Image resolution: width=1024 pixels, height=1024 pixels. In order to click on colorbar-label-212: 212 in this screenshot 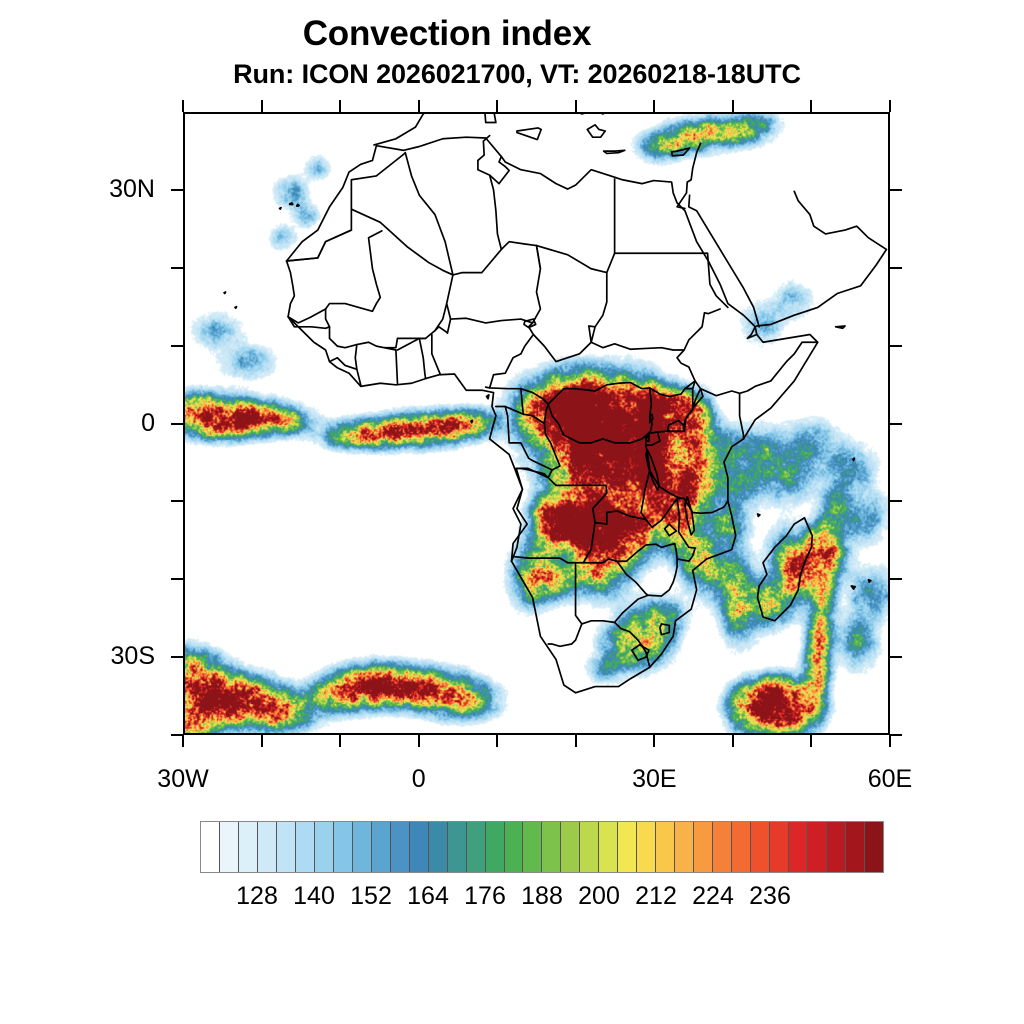, I will do `click(656, 896)`.